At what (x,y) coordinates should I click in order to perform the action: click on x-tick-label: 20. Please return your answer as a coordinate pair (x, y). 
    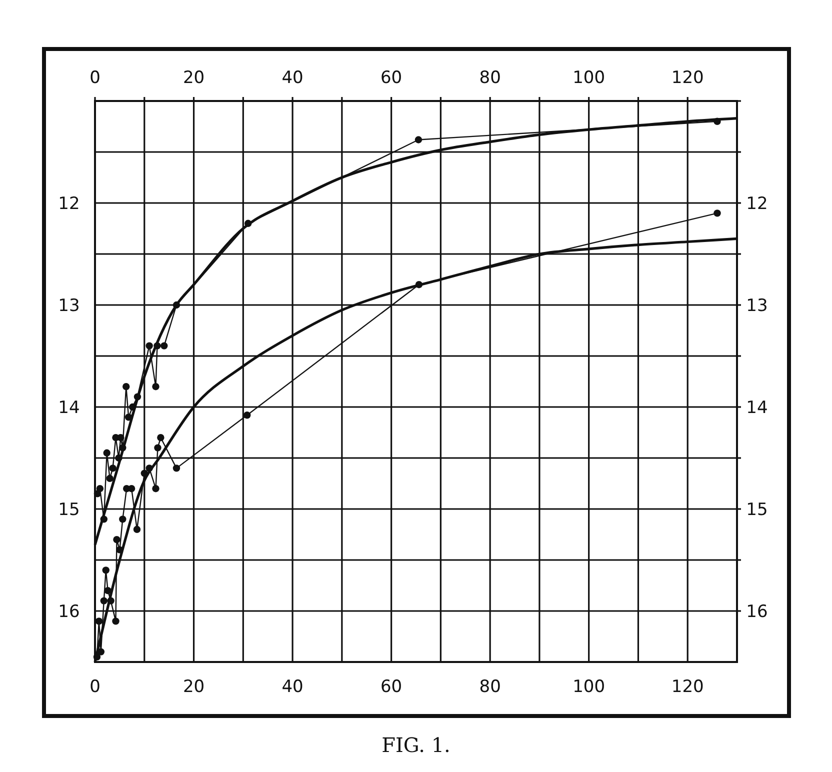
    Looking at the image, I should click on (193, 78).